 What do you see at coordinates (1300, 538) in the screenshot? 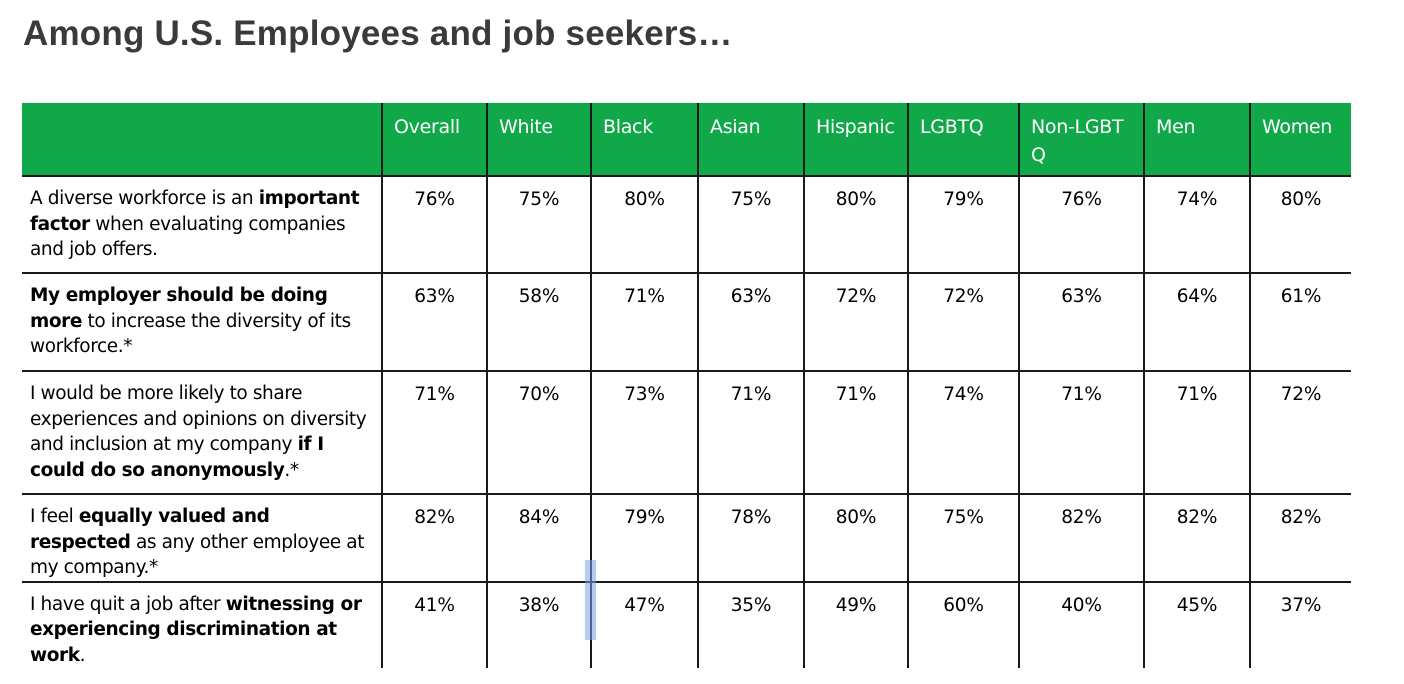
I see `value-cell-women: 82%` at bounding box center [1300, 538].